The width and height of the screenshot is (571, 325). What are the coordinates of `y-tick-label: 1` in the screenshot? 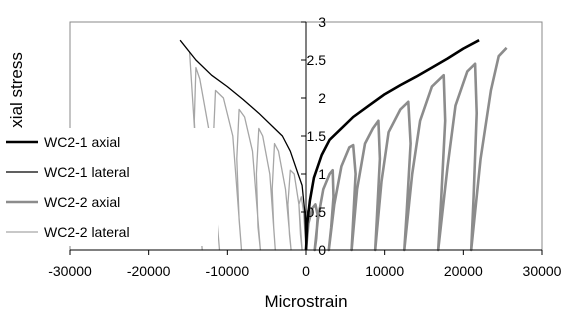 It's located at (322, 174).